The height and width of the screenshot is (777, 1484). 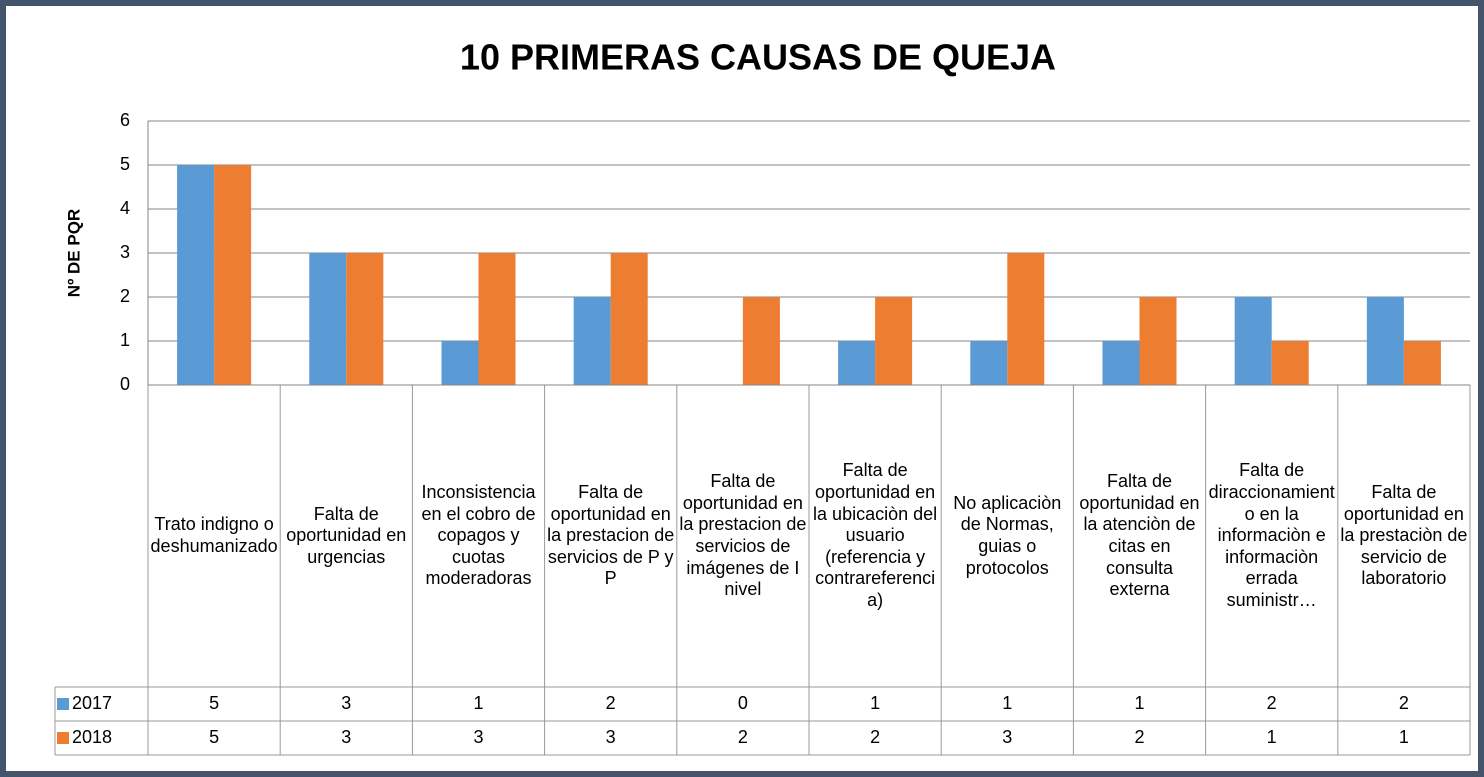 I want to click on category-label-text: Trato indigno o deshumanizado, so click(x=214, y=535).